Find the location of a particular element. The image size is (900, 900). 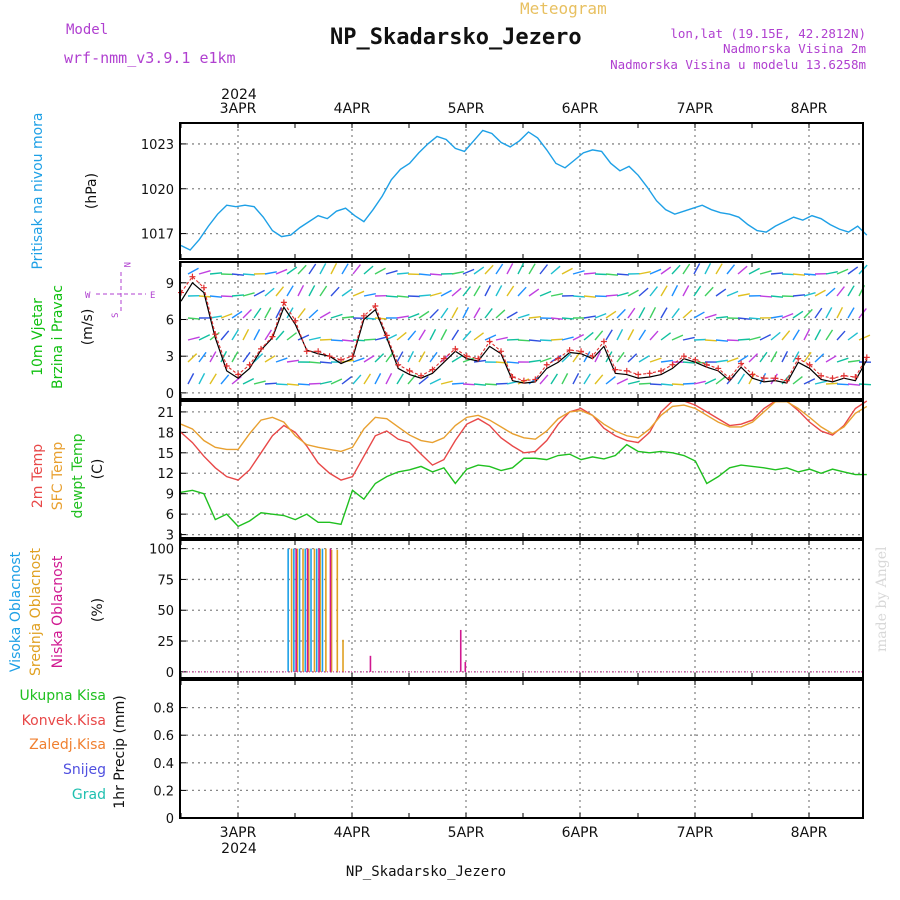

compass-n: N is located at coordinates (126, 264).